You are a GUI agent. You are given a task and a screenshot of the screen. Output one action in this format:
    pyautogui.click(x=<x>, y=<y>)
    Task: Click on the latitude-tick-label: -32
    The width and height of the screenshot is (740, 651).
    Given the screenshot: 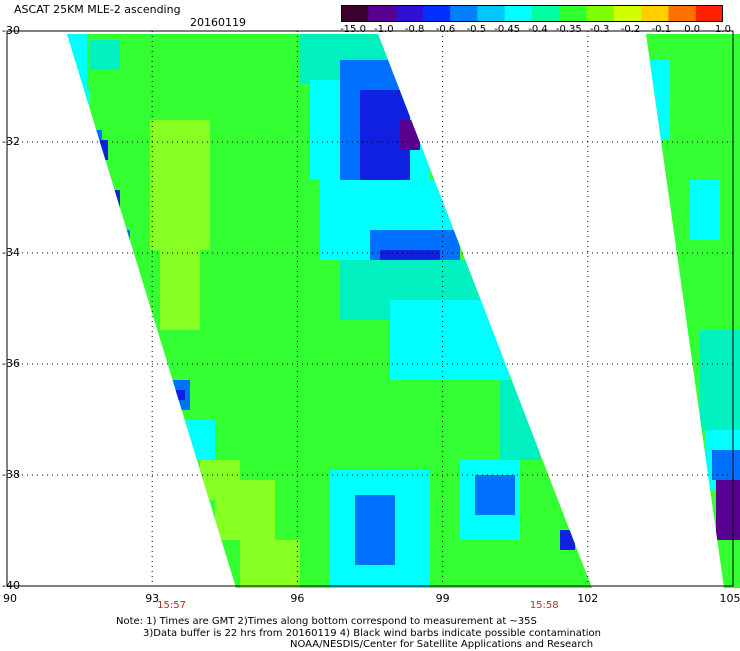 What is the action you would take?
    pyautogui.click(x=11, y=142)
    